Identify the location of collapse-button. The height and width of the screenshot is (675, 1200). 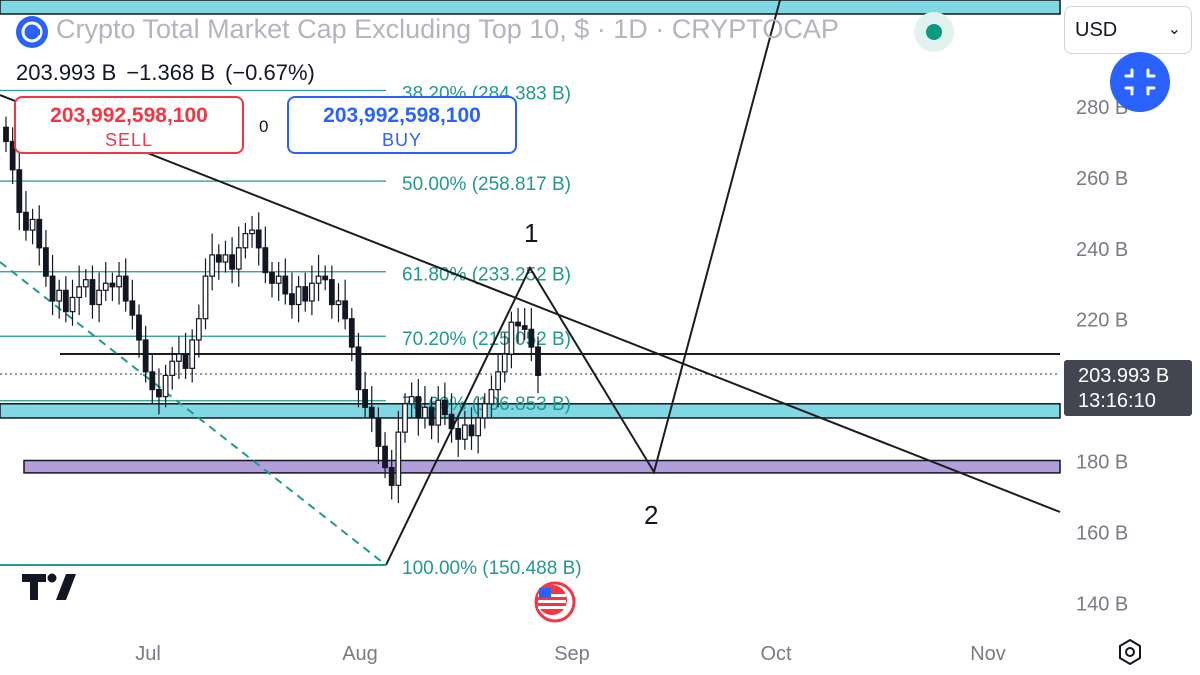
(1140, 82).